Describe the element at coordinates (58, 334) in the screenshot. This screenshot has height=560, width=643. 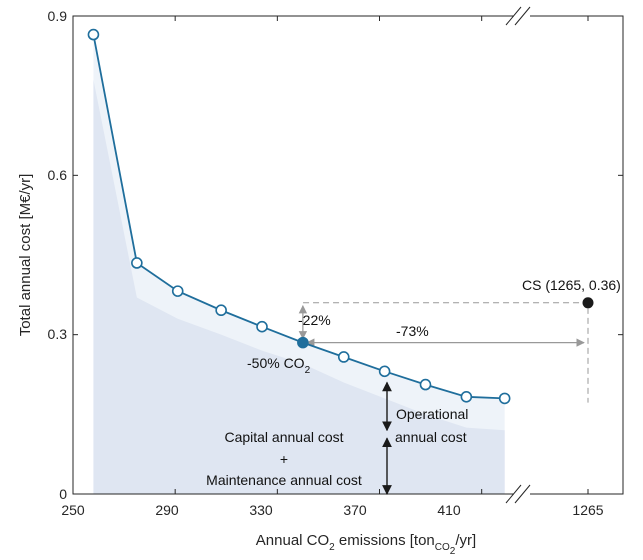
I see `y-tick-label: 0.3` at that location.